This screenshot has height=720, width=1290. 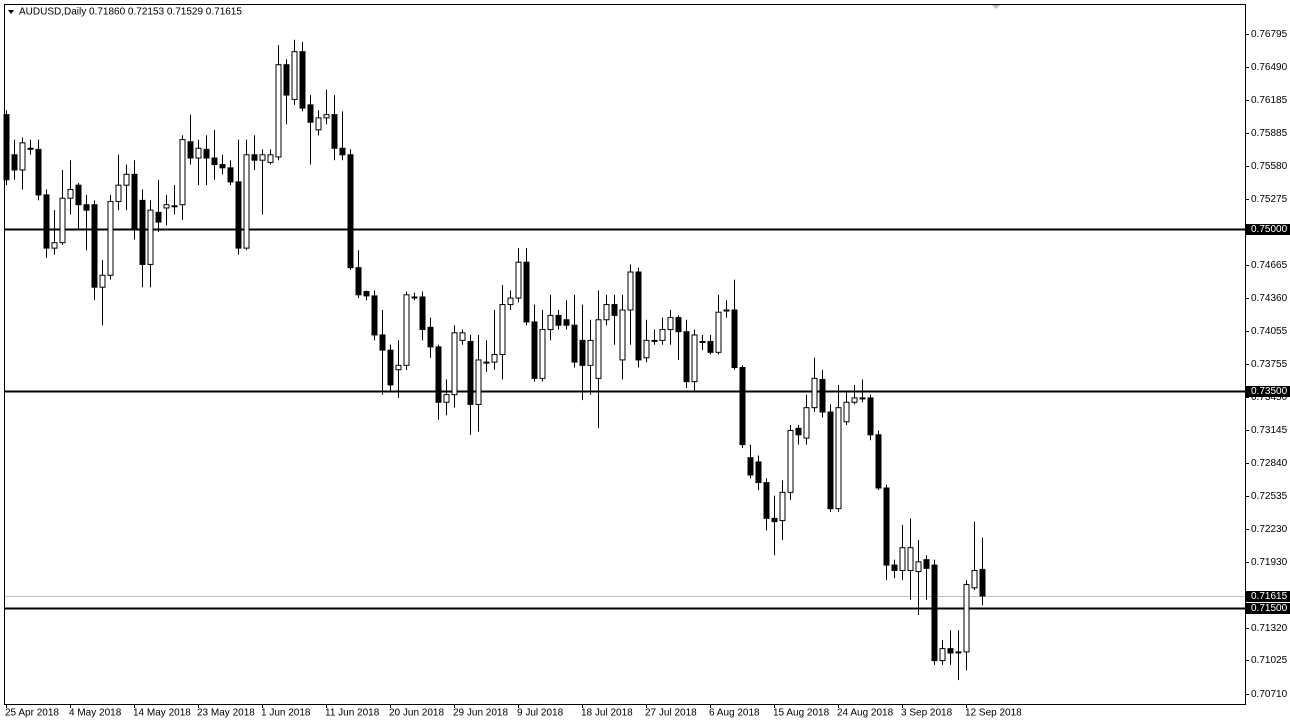 What do you see at coordinates (1268, 596) in the screenshot?
I see `price-line-box` at bounding box center [1268, 596].